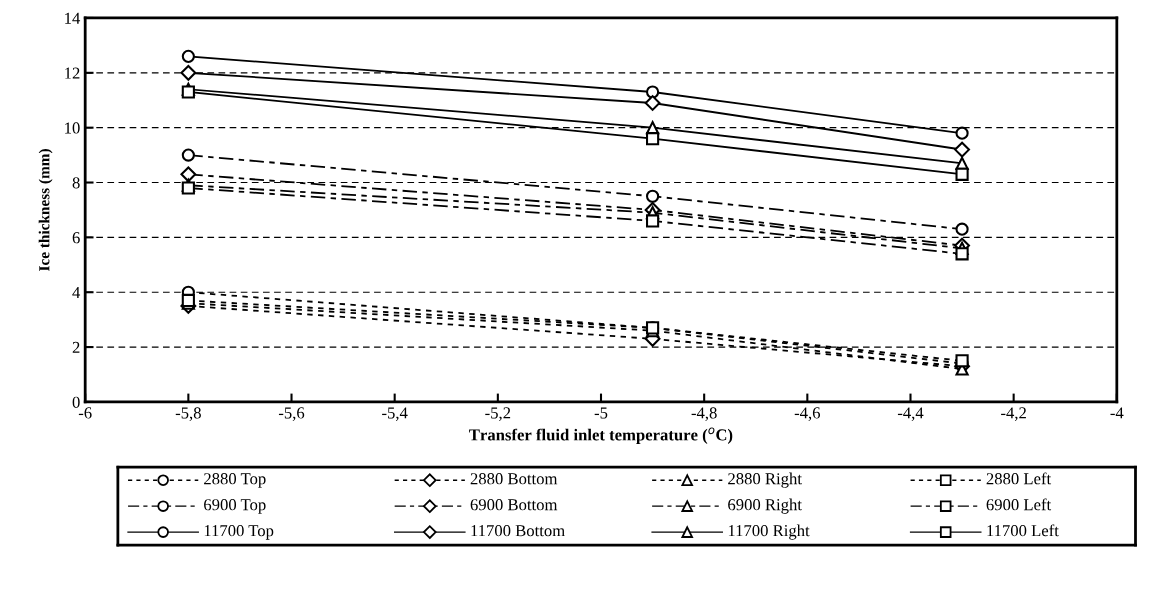  I want to click on y-tick-label: 4, so click(76, 293).